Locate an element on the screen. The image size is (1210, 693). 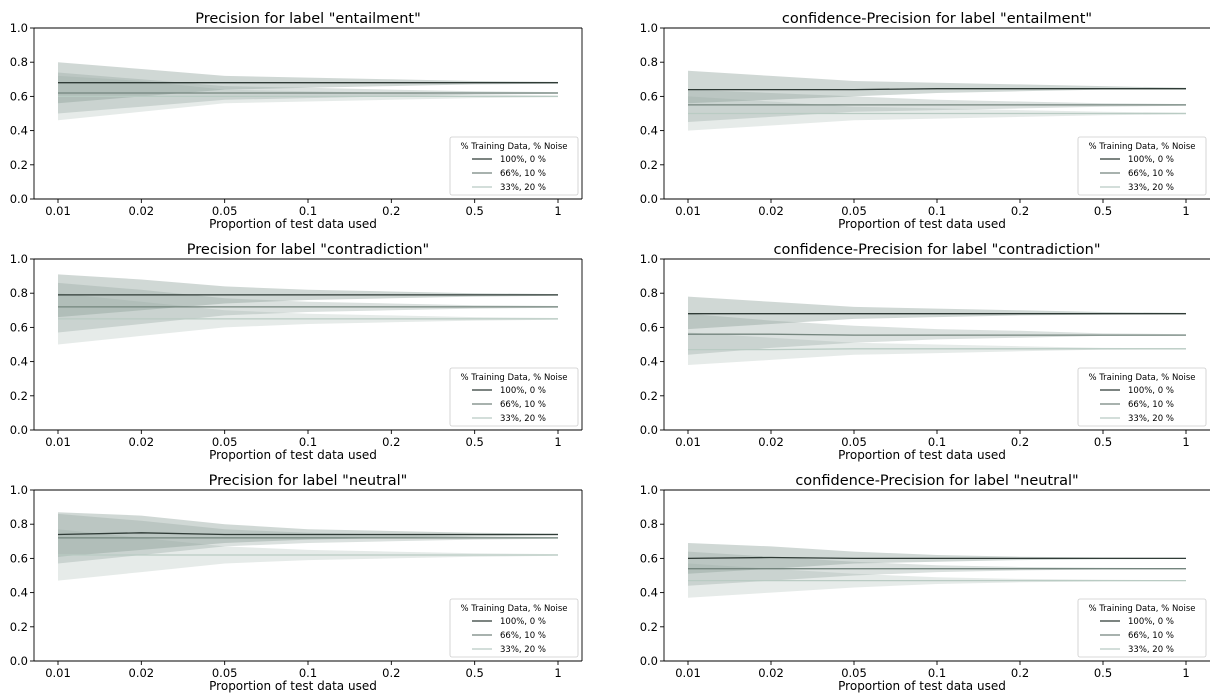
chart-title: Precision for label "contradiction" is located at coordinates (308, 250).